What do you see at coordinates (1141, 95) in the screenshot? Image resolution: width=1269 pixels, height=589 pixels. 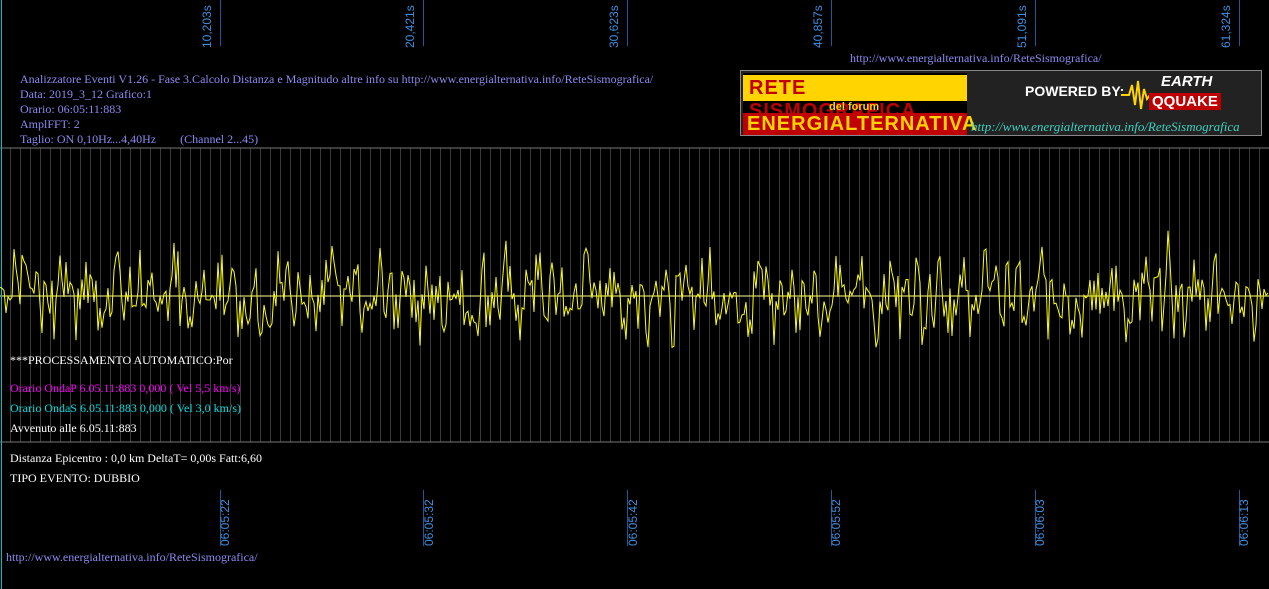 I see `seismograph-icon` at bounding box center [1141, 95].